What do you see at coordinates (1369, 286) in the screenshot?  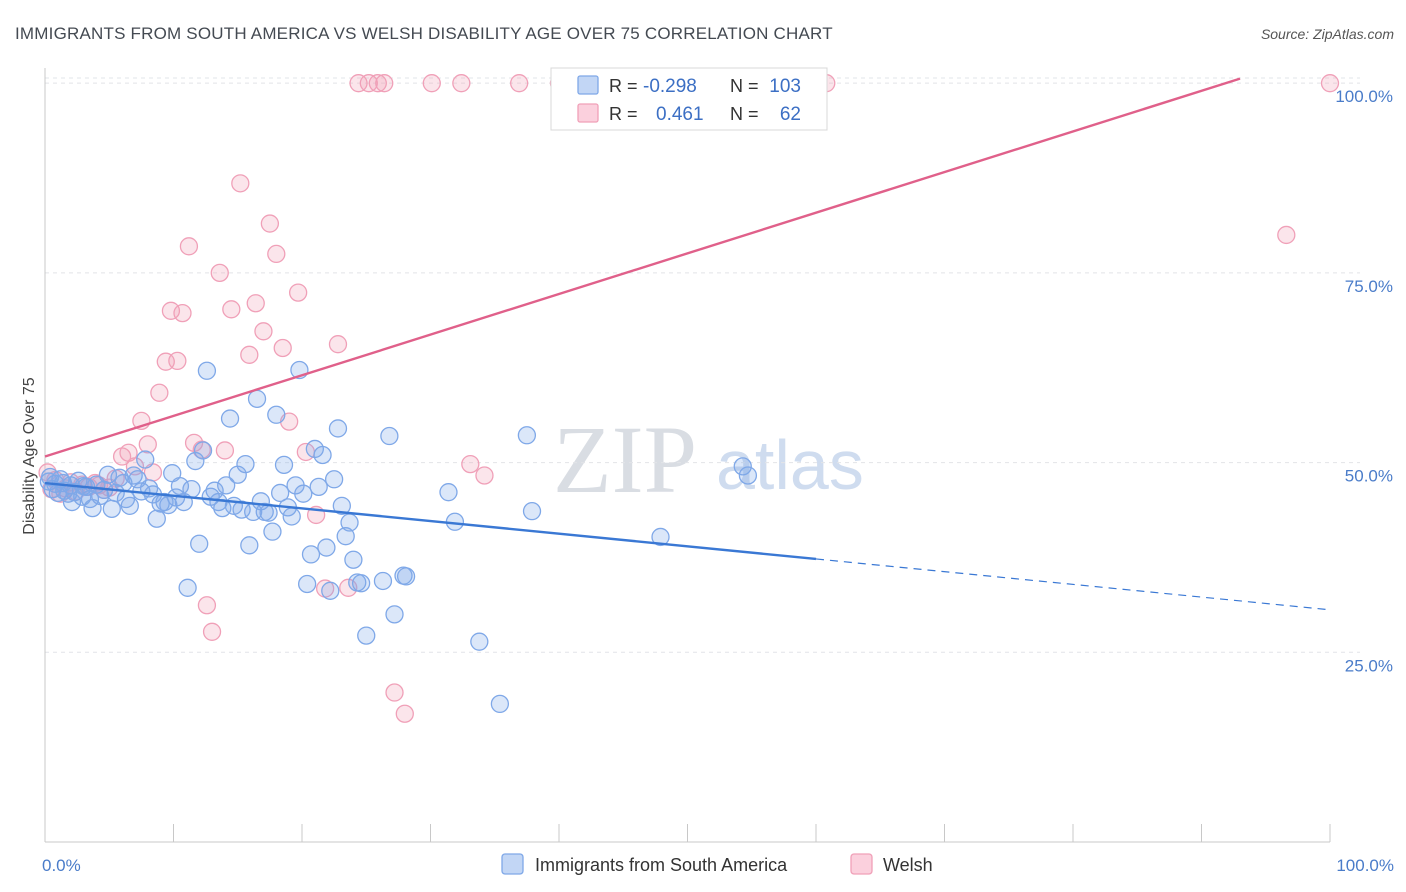 I see `y-tick-label: 75.0%` at bounding box center [1369, 286].